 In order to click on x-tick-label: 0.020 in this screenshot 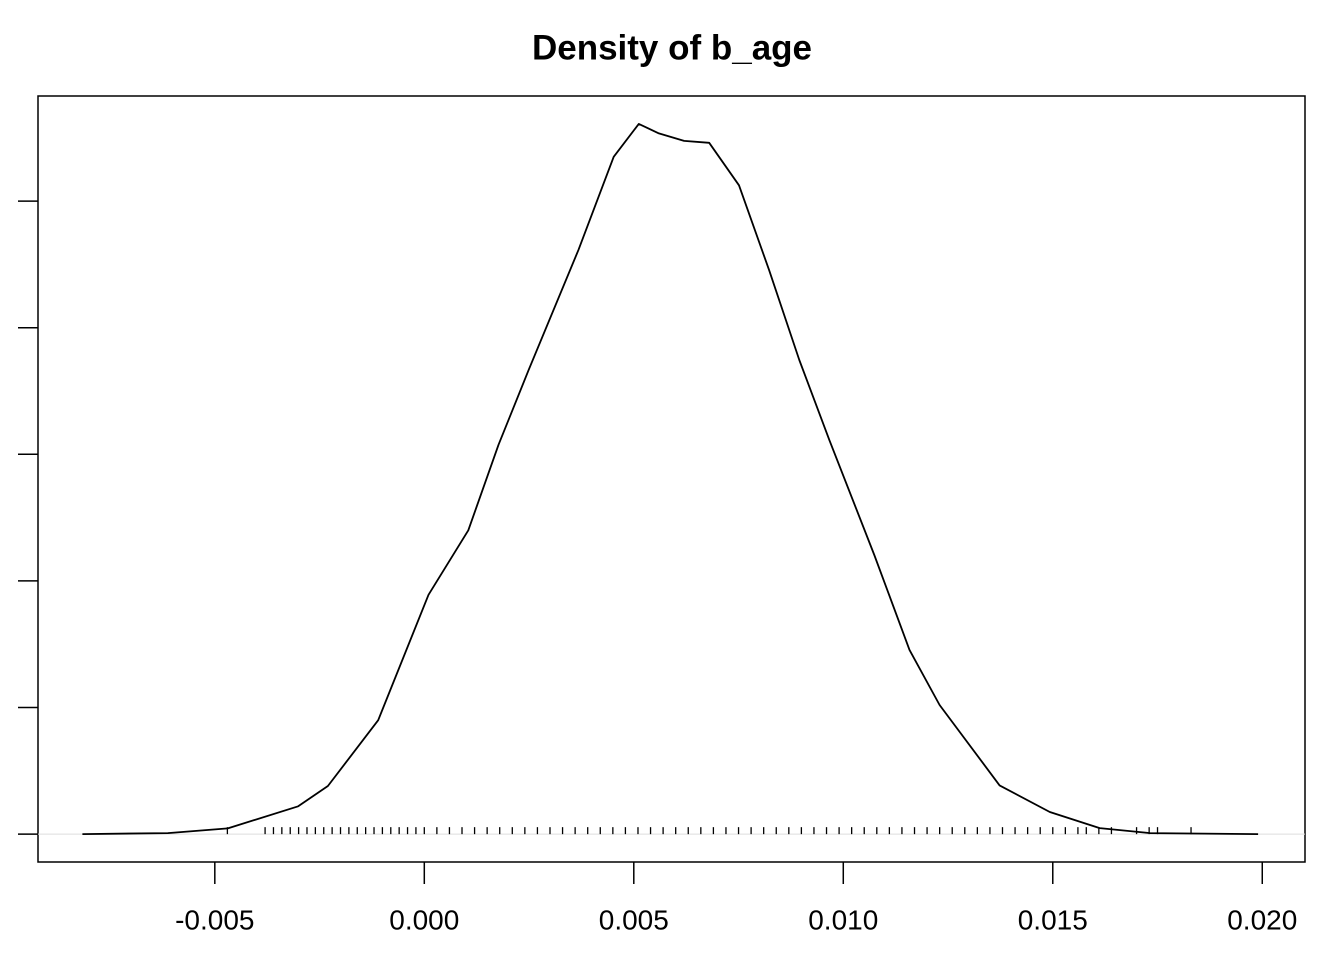, I will do `click(1262, 919)`.